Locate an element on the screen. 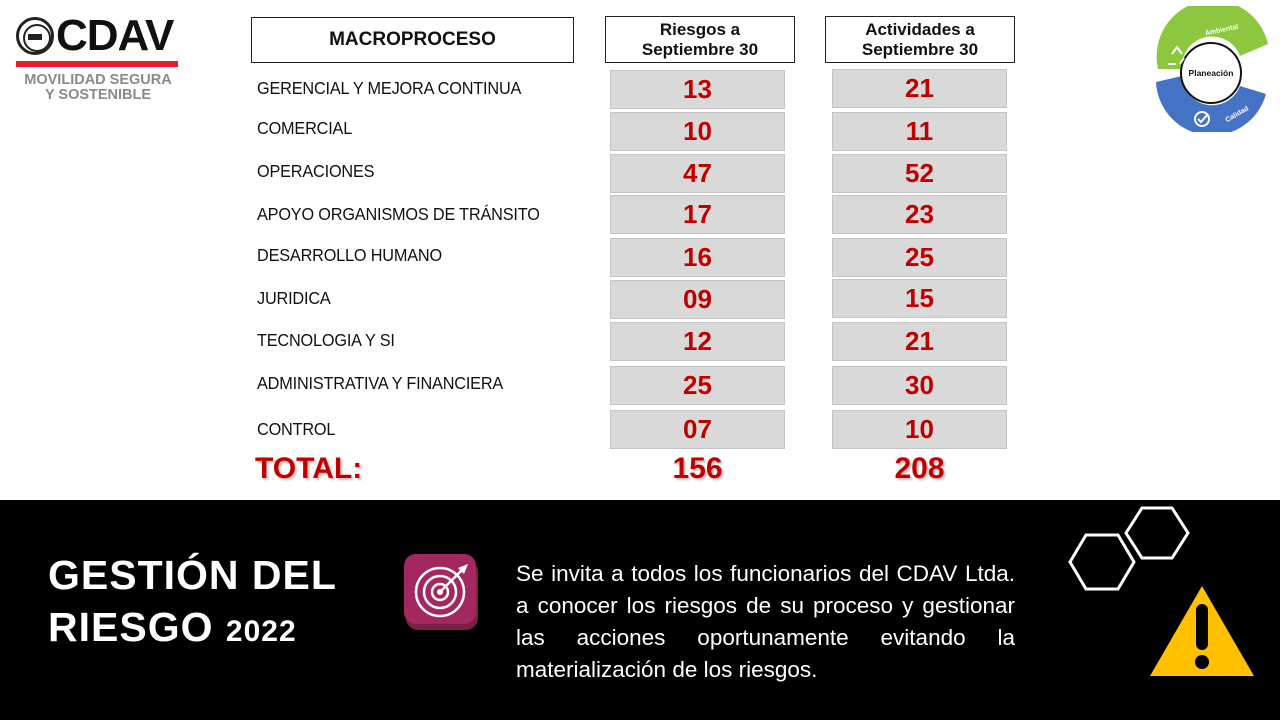  riesgos-cell: 16 is located at coordinates (697, 257).